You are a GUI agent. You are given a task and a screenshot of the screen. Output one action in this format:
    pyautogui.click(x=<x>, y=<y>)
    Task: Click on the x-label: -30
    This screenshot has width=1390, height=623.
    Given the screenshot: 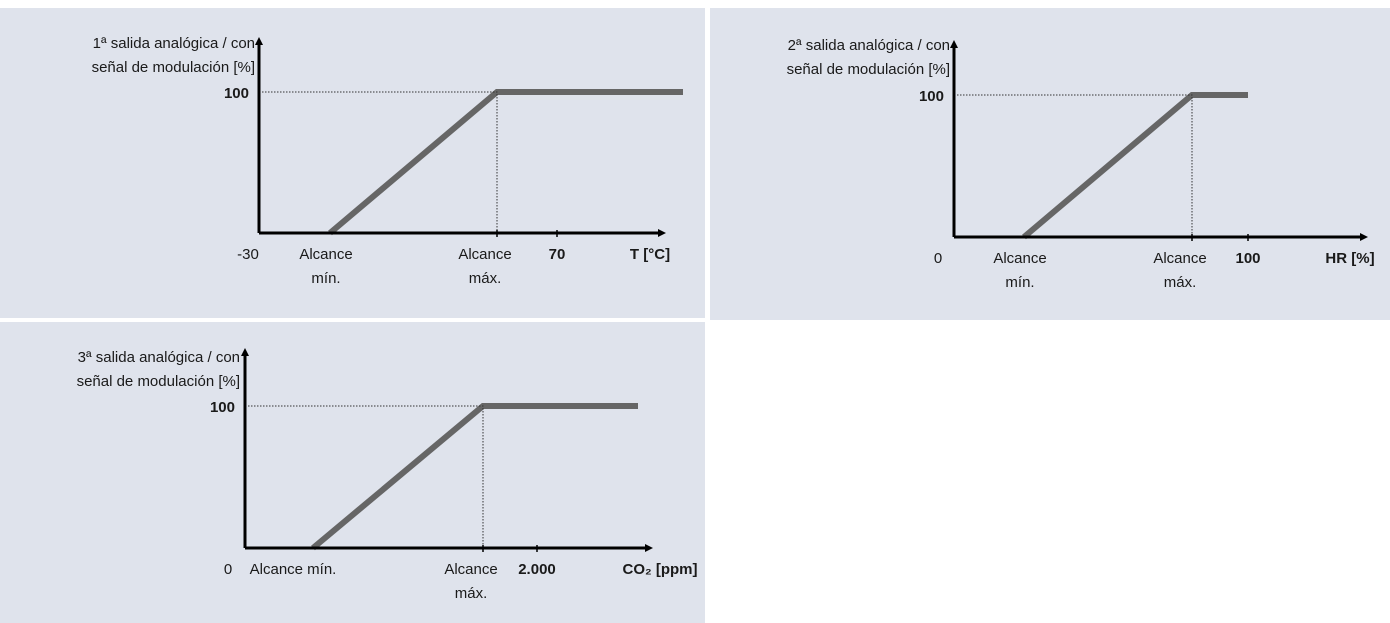 What is the action you would take?
    pyautogui.click(x=248, y=254)
    